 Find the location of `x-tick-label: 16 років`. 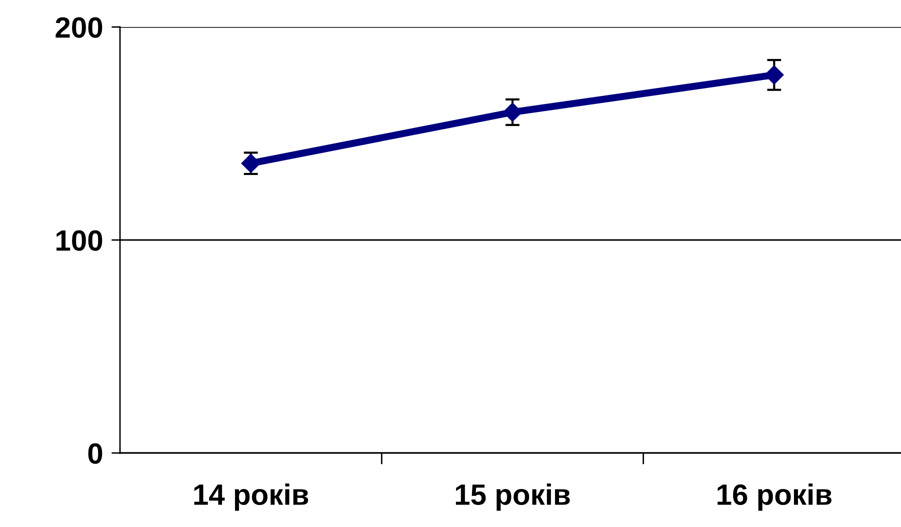

x-tick-label: 16 років is located at coordinates (775, 497).